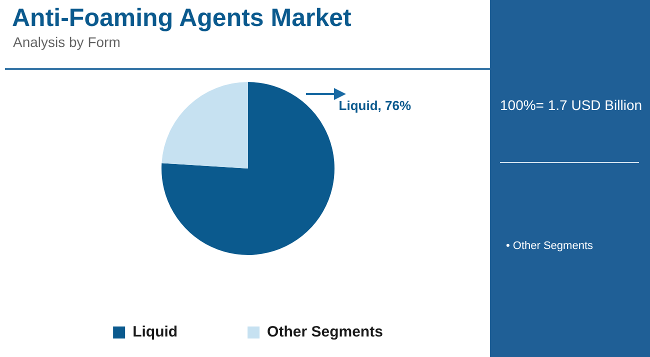  What do you see at coordinates (375, 105) in the screenshot?
I see `data-label: Liquid, 76%` at bounding box center [375, 105].